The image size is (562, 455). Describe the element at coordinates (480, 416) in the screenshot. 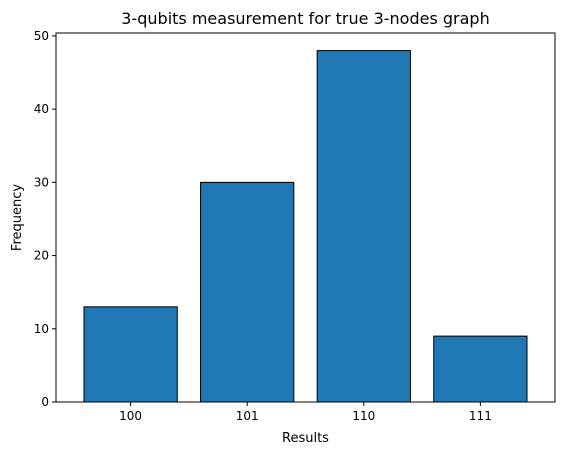

I see `x-tick-label: 111` at that location.